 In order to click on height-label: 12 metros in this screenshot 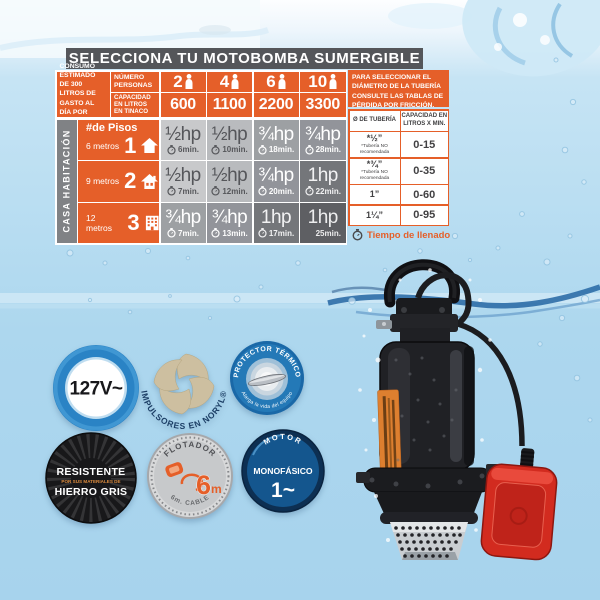, I will do `click(99, 223)`.